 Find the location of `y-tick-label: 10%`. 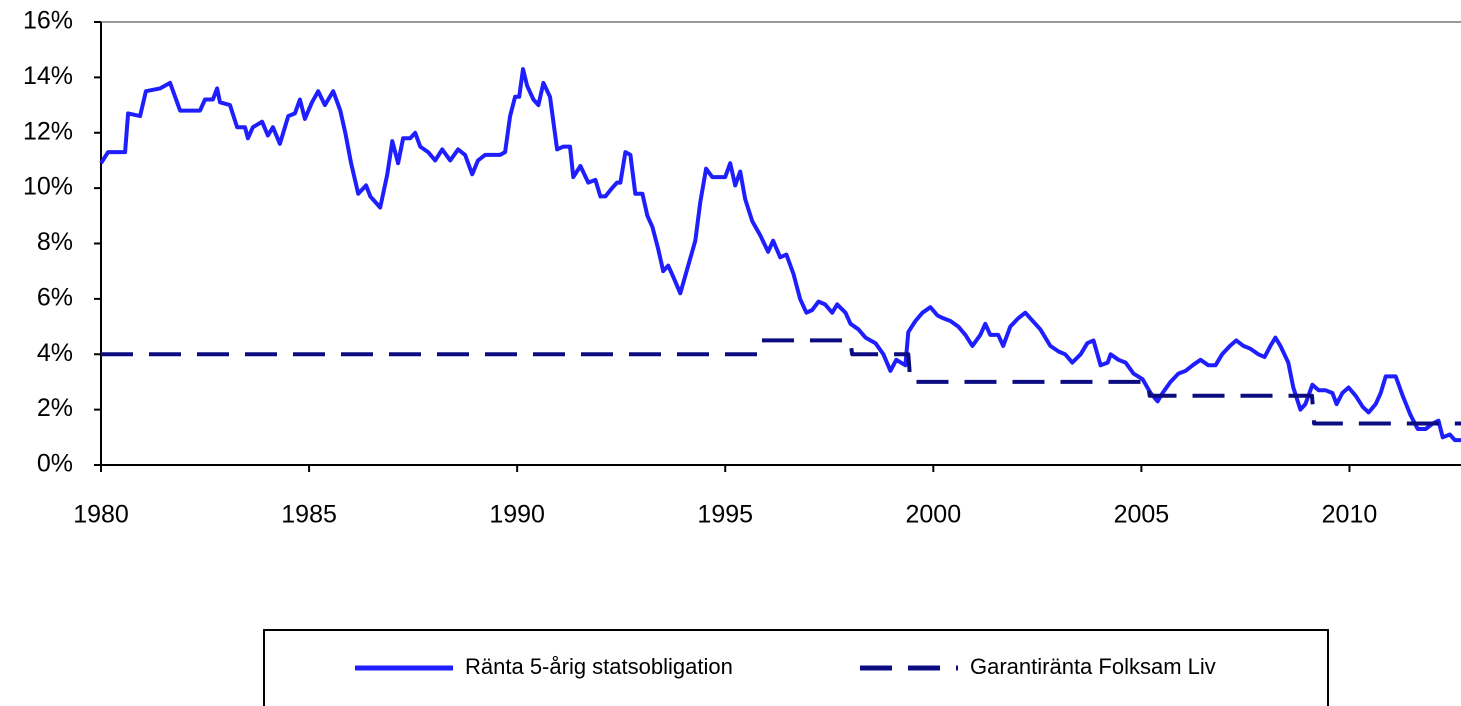

y-tick-label: 10% is located at coordinates (48, 187).